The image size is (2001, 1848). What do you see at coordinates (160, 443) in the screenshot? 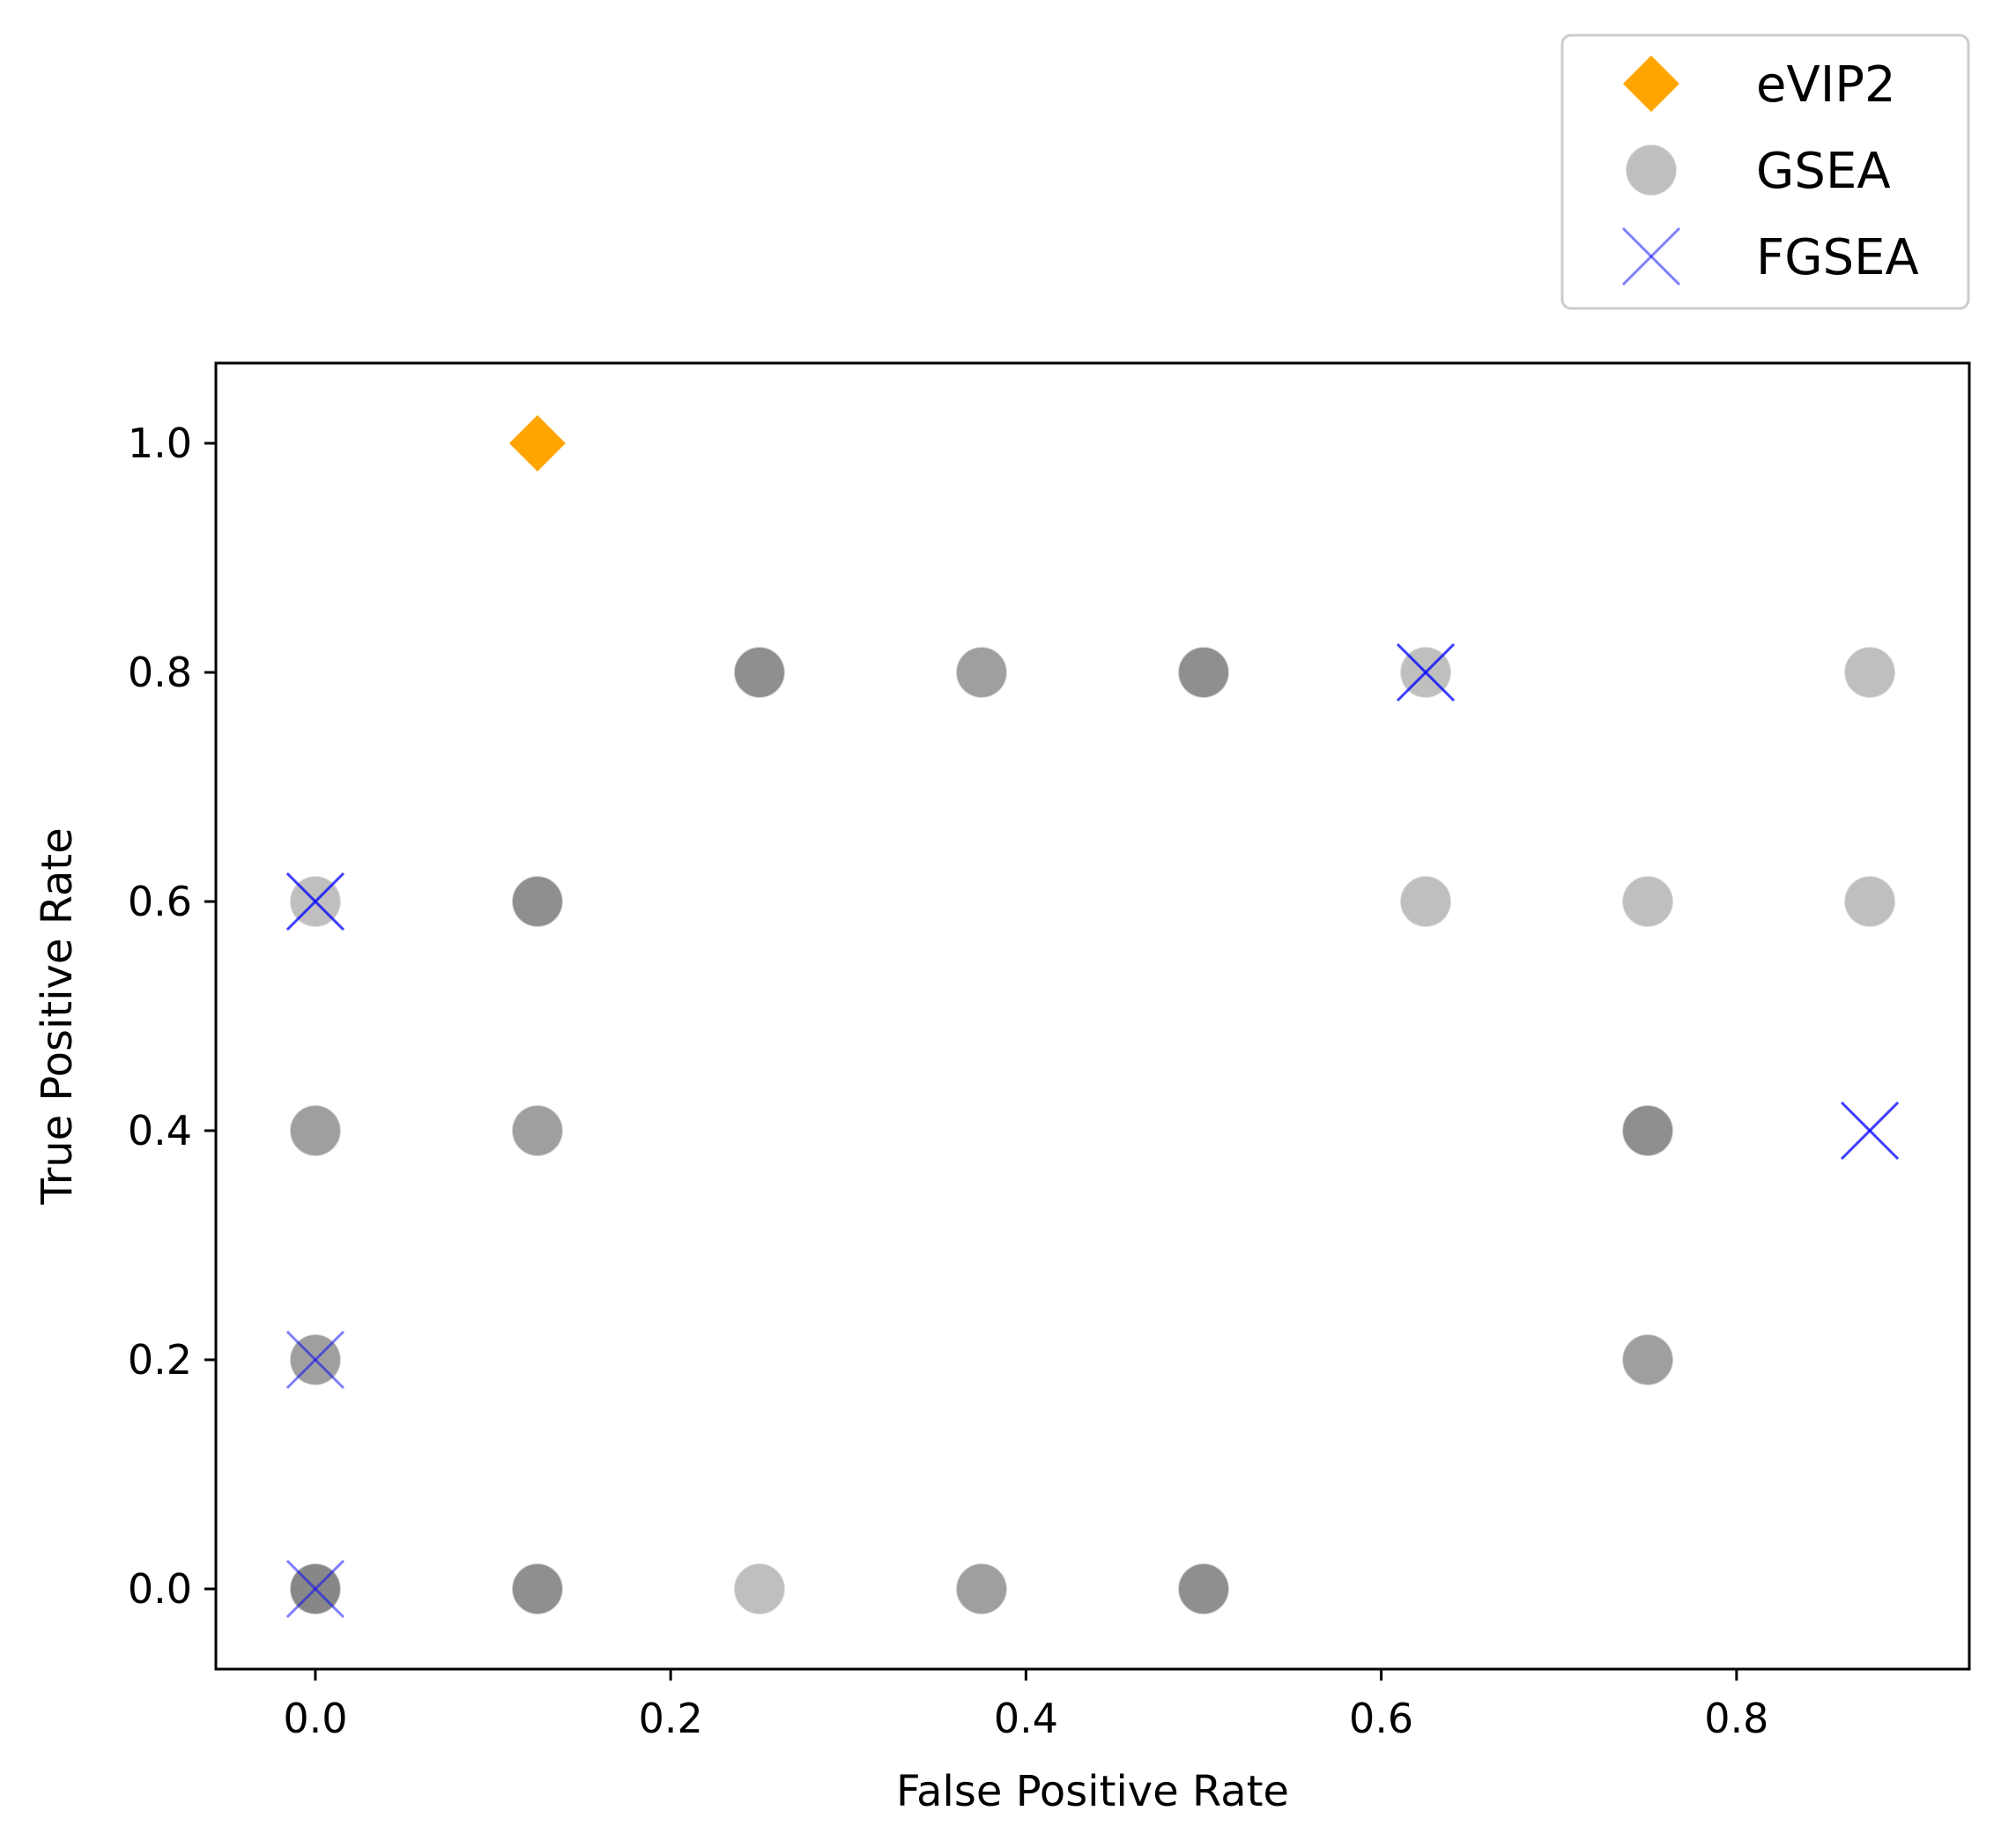
I see `y-tick-label: 1.0` at bounding box center [160, 443].